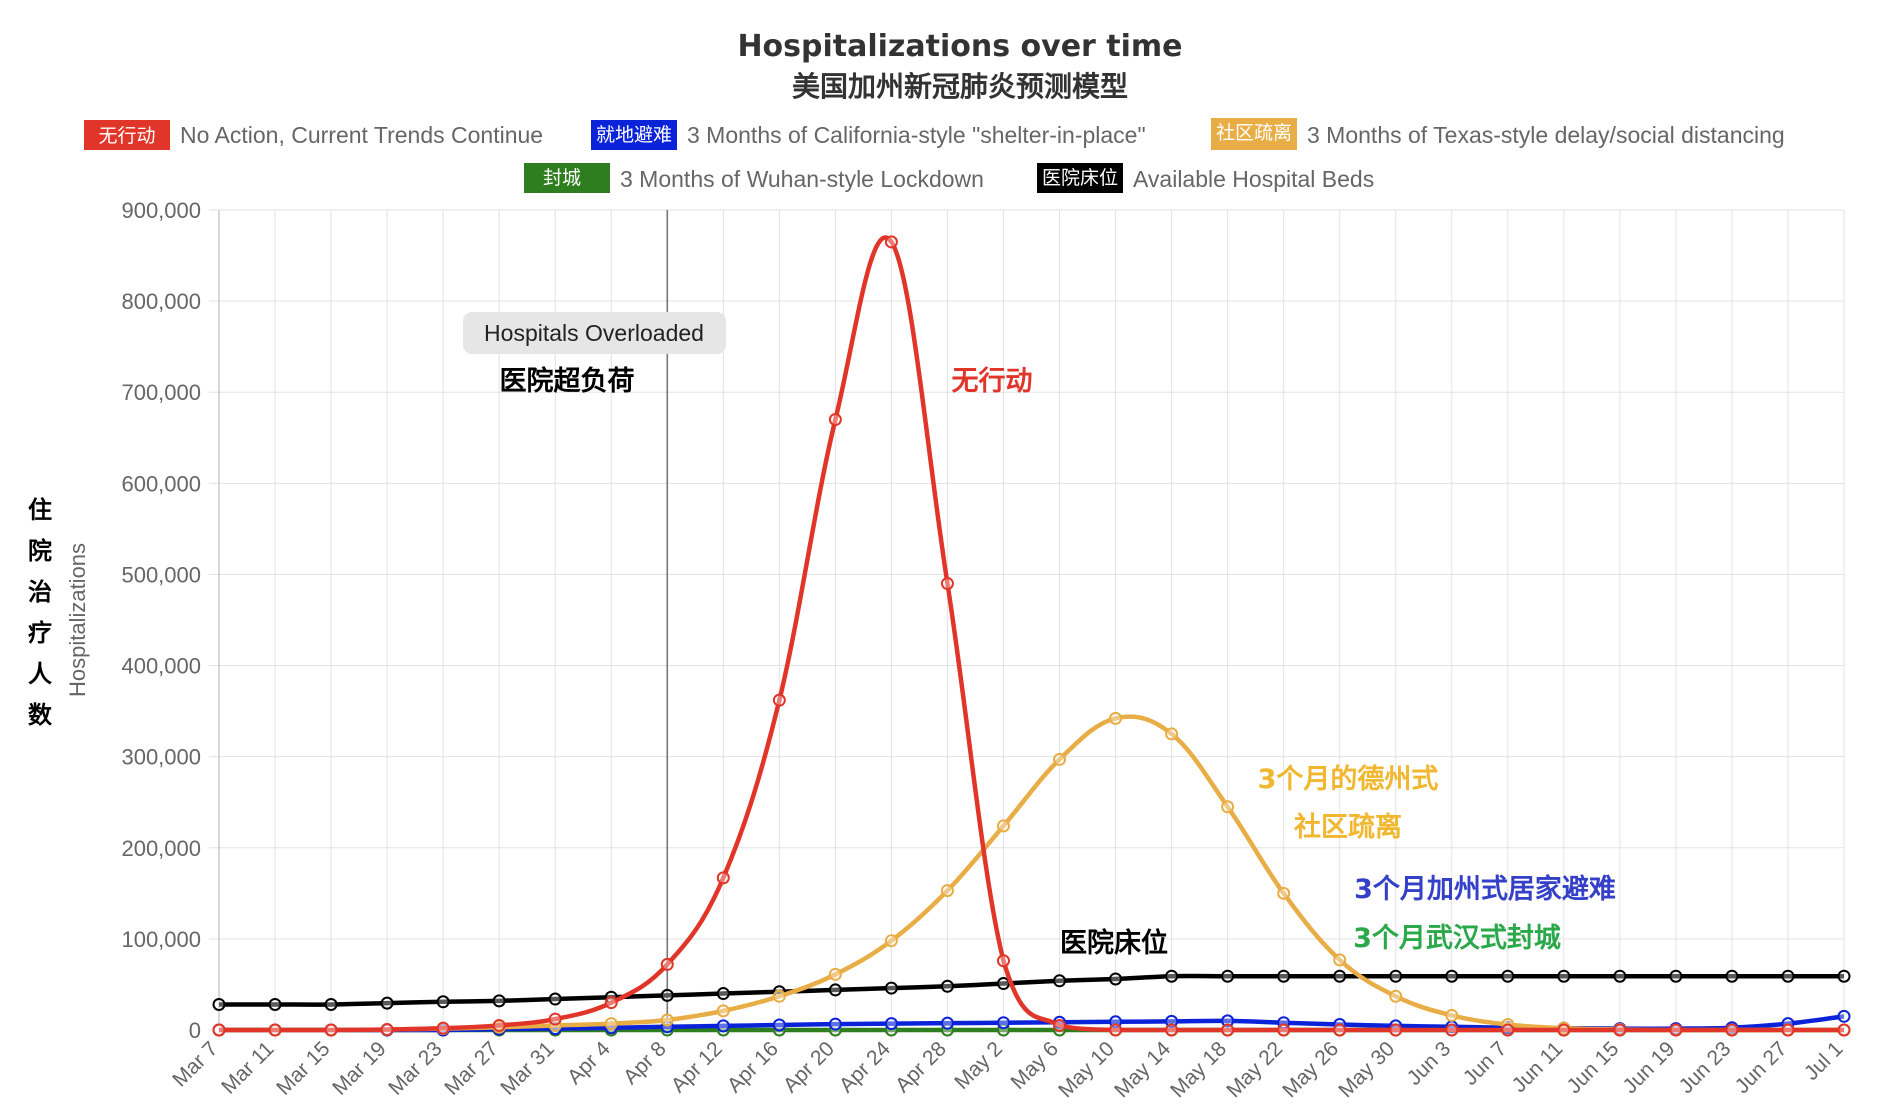 Image resolution: width=1882 pixels, height=1120 pixels. I want to click on y-tick-label: 0, so click(195, 1030).